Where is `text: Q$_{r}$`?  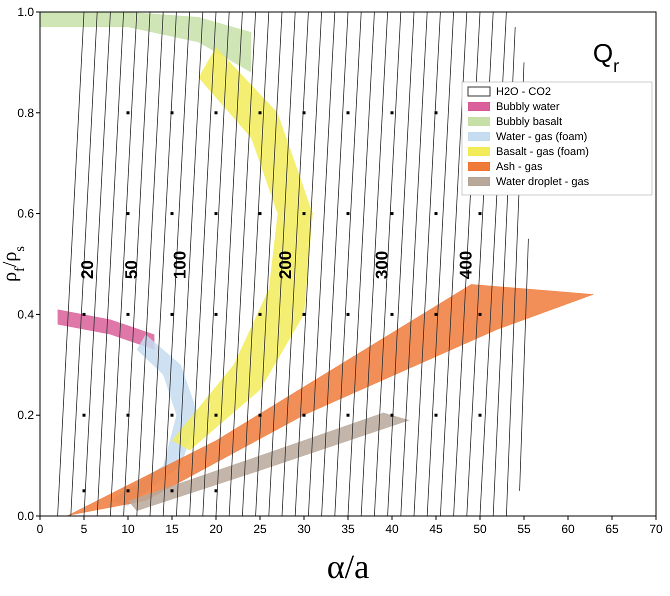
text: Q$_{r}$ is located at coordinates (606, 57).